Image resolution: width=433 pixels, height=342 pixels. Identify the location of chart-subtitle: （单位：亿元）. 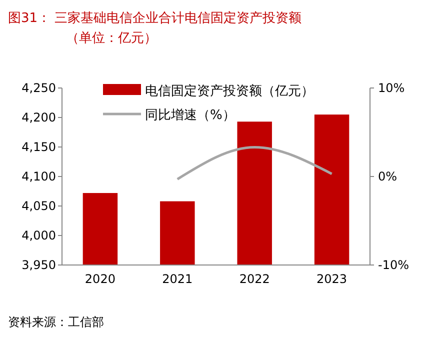
(111, 38).